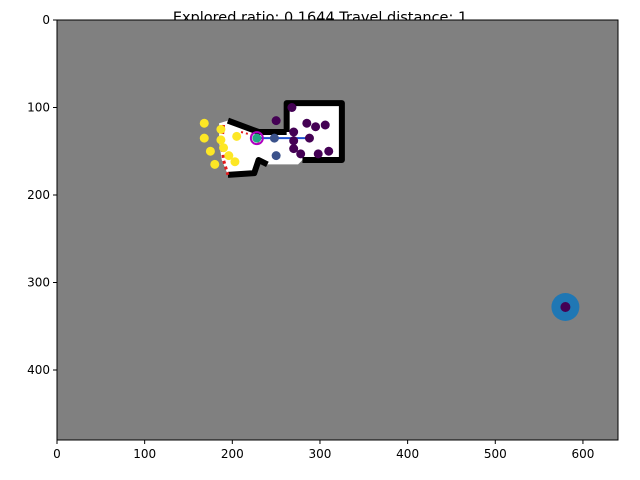 This screenshot has width=640, height=480. I want to click on x-tick-label-200: 200, so click(232, 454).